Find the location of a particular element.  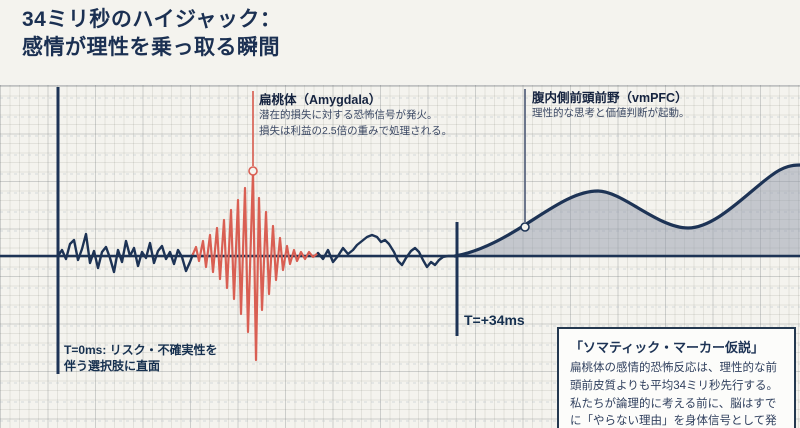

t0-label-line1: T=0ms: リスク・不確実性を is located at coordinates (141, 350).